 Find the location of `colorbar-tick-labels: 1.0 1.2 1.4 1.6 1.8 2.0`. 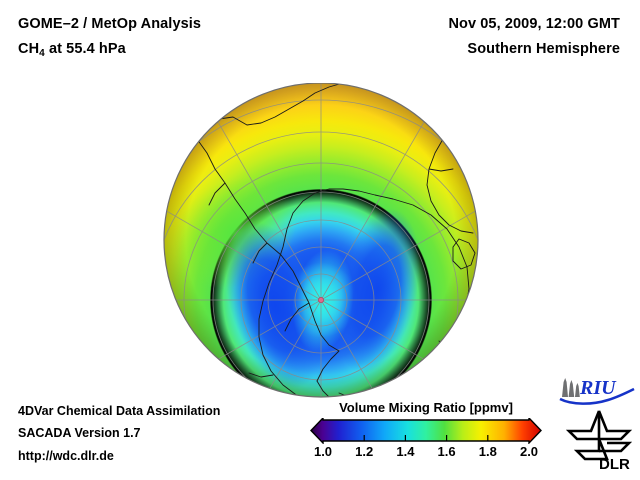

colorbar-tick-labels: 1.0 1.2 1.4 1.6 1.8 2.0 is located at coordinates (426, 455).